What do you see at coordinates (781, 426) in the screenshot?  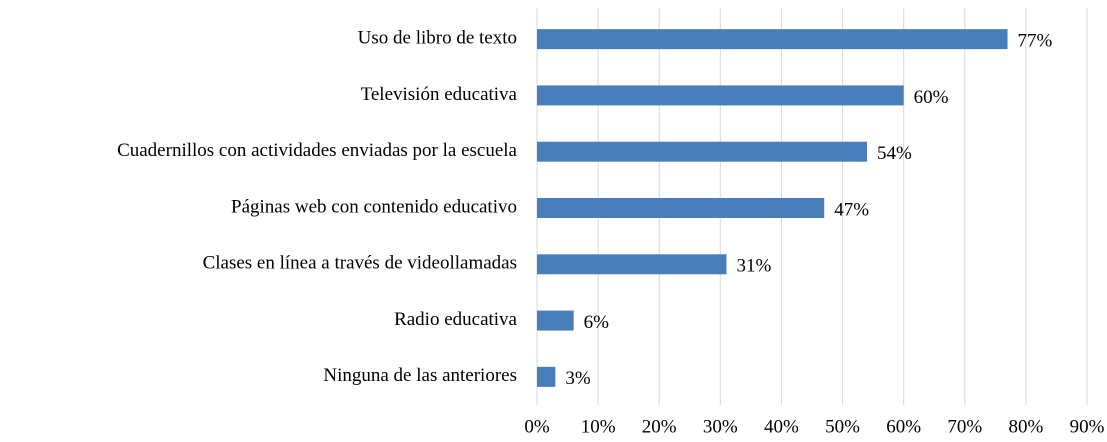 I see `x-tick-label: 40%` at bounding box center [781, 426].